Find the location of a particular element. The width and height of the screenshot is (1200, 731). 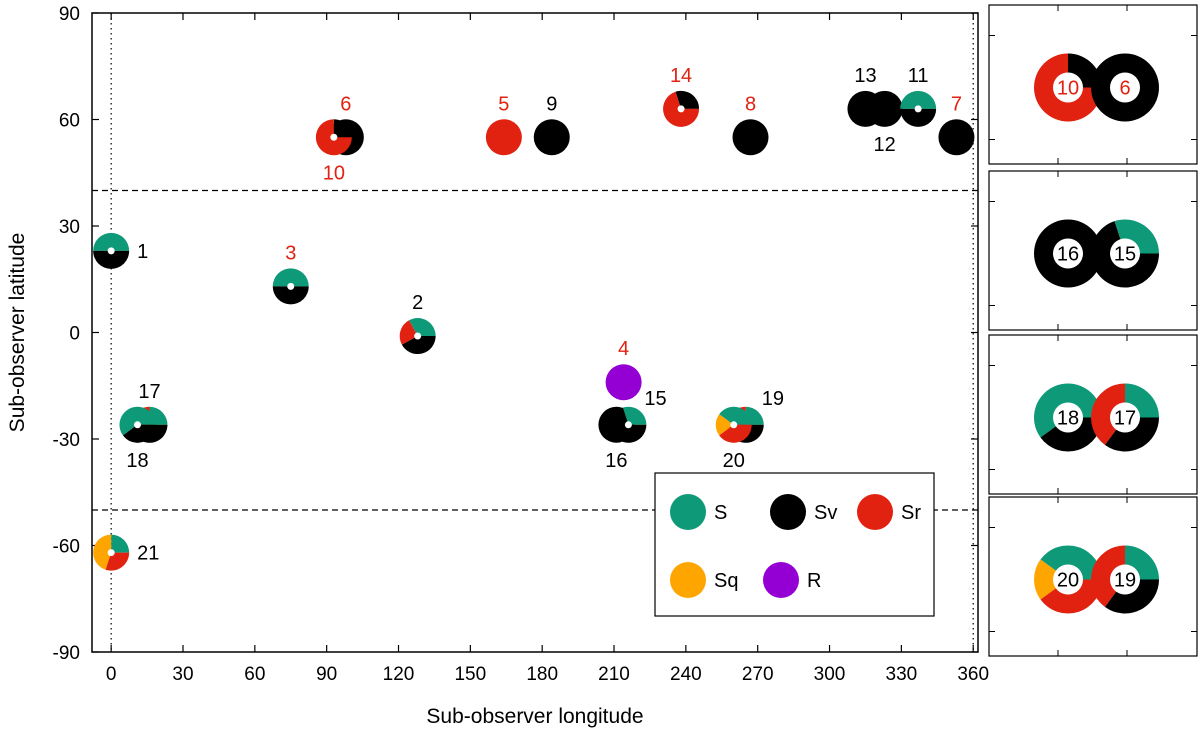

point-1-s-segment is located at coordinates (111, 241).